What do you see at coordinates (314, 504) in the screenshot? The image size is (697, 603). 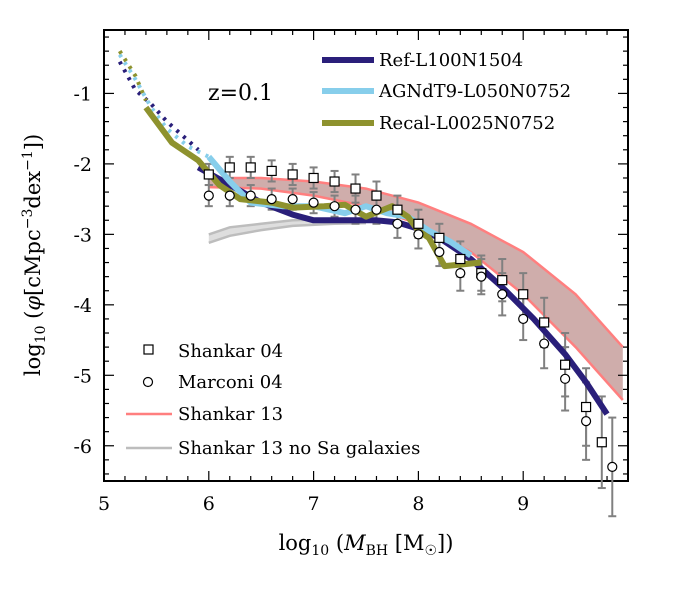 I see `x-tick-label-2: 7` at bounding box center [314, 504].